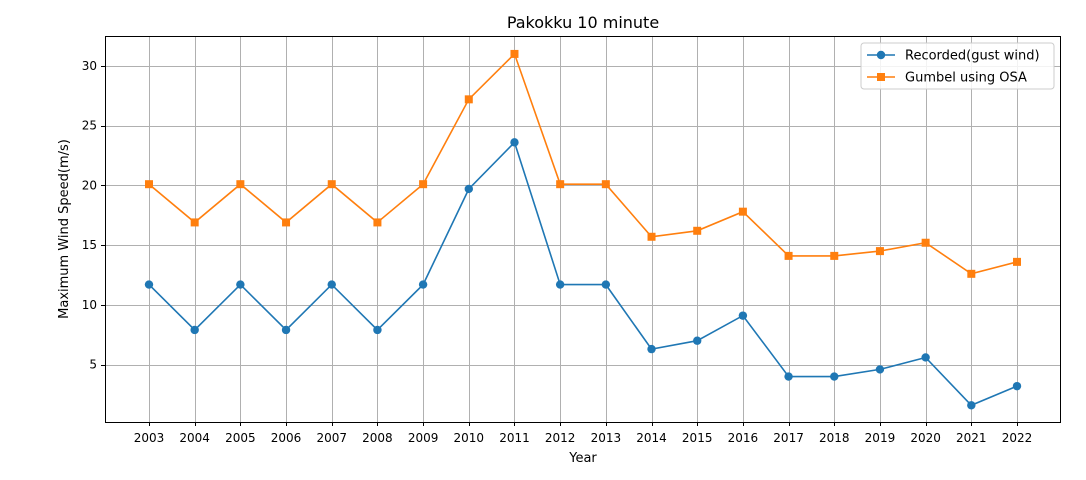 This screenshot has height=480, width=1086. I want to click on legend: Recorded(gust wind) Gumbel using OSA, so click(957, 66).